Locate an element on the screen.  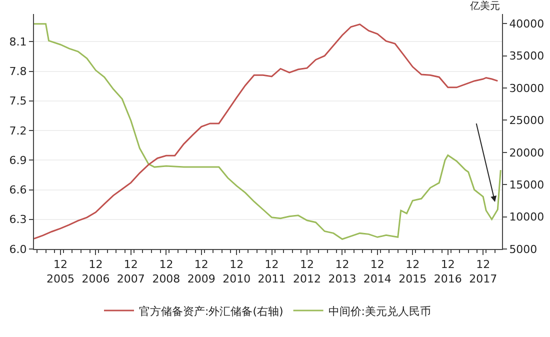
y2-tick-label: 35000 is located at coordinates (526, 56).